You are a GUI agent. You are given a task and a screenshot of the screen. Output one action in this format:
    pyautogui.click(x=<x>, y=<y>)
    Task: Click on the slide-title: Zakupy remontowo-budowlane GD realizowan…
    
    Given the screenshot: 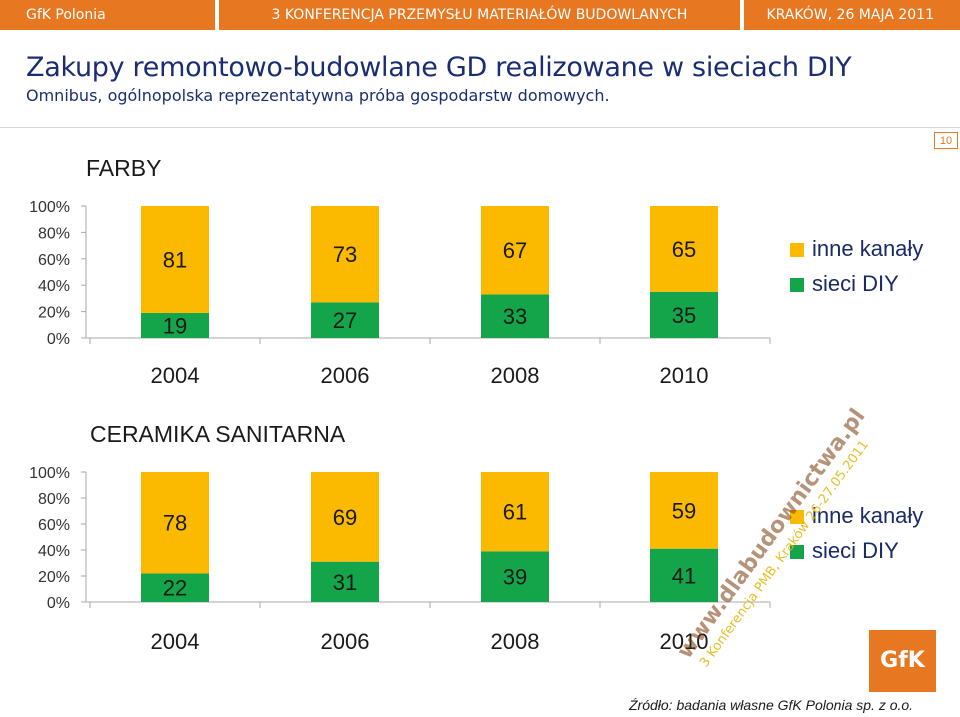 What is the action you would take?
    pyautogui.click(x=439, y=67)
    